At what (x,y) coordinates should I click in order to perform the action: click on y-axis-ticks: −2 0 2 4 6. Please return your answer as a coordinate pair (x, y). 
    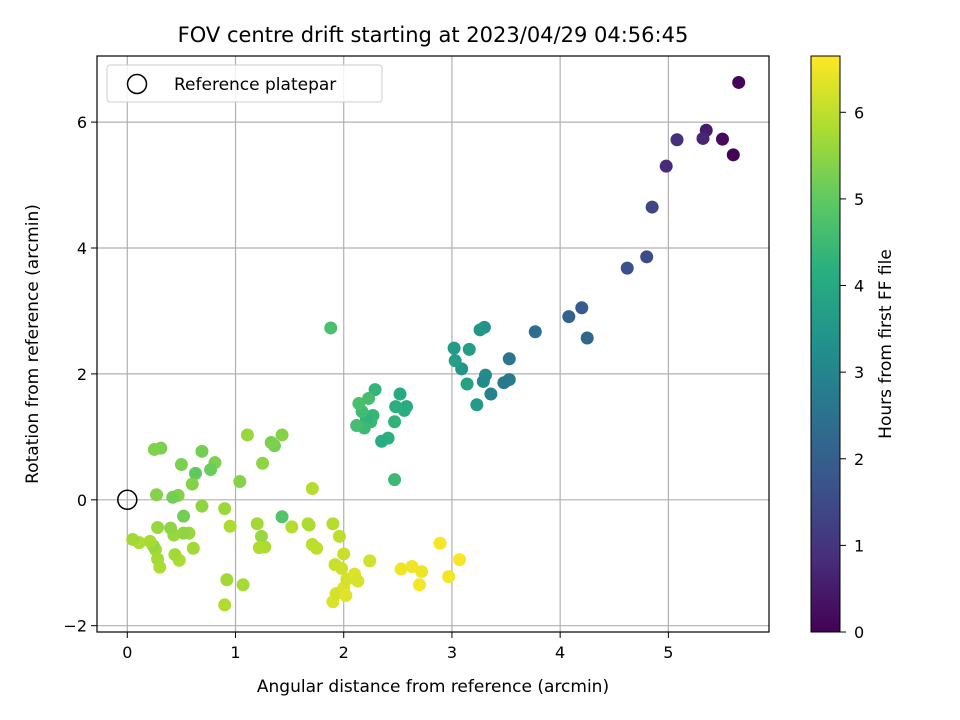
    Looking at the image, I should click on (80, 374).